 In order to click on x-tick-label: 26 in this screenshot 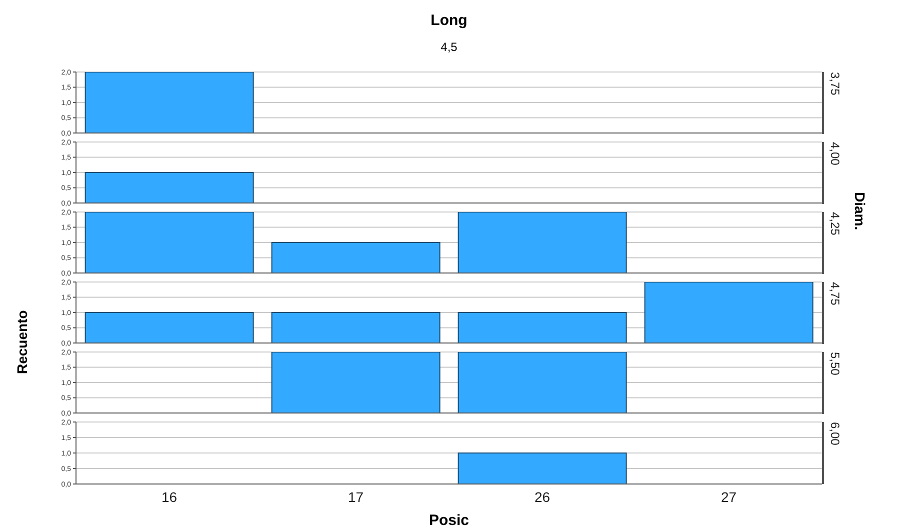, I will do `click(542, 496)`.